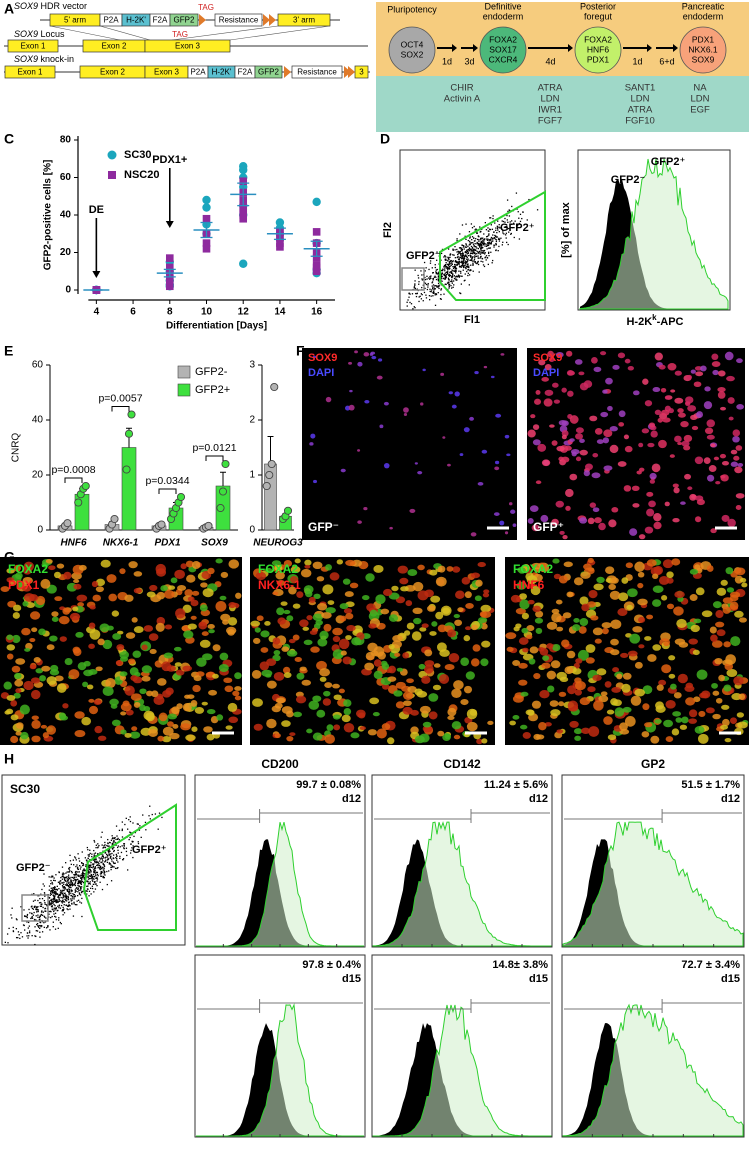 This screenshot has width=749, height=1151. Describe the element at coordinates (252, 420) in the screenshot. I see `y-tick-label: 2` at that location.